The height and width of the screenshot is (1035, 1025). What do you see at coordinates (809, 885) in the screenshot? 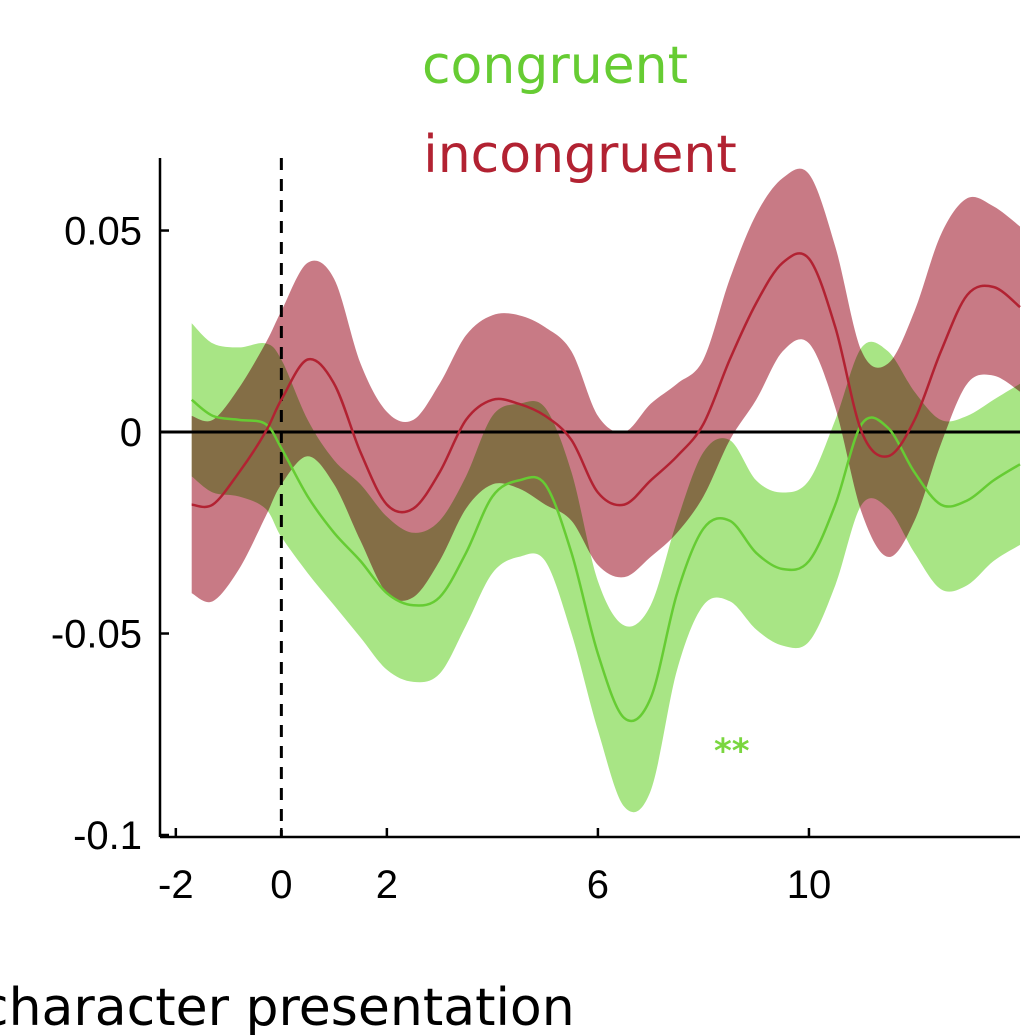
I see `x-tick-label: 10` at bounding box center [809, 885].